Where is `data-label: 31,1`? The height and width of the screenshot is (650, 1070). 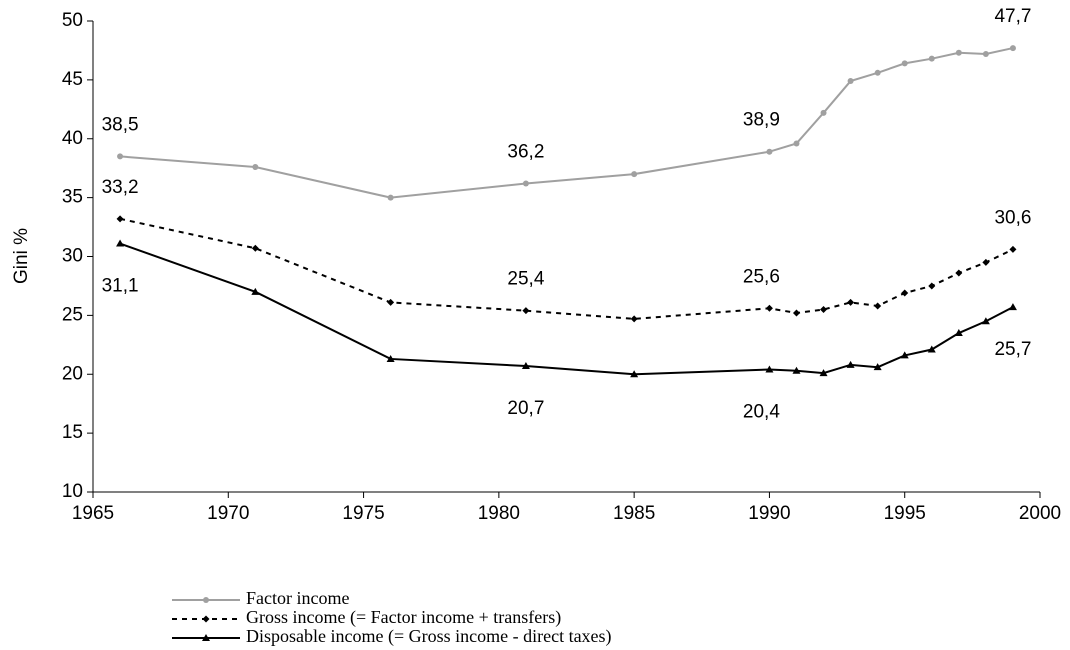
data-label: 31,1 is located at coordinates (120, 286).